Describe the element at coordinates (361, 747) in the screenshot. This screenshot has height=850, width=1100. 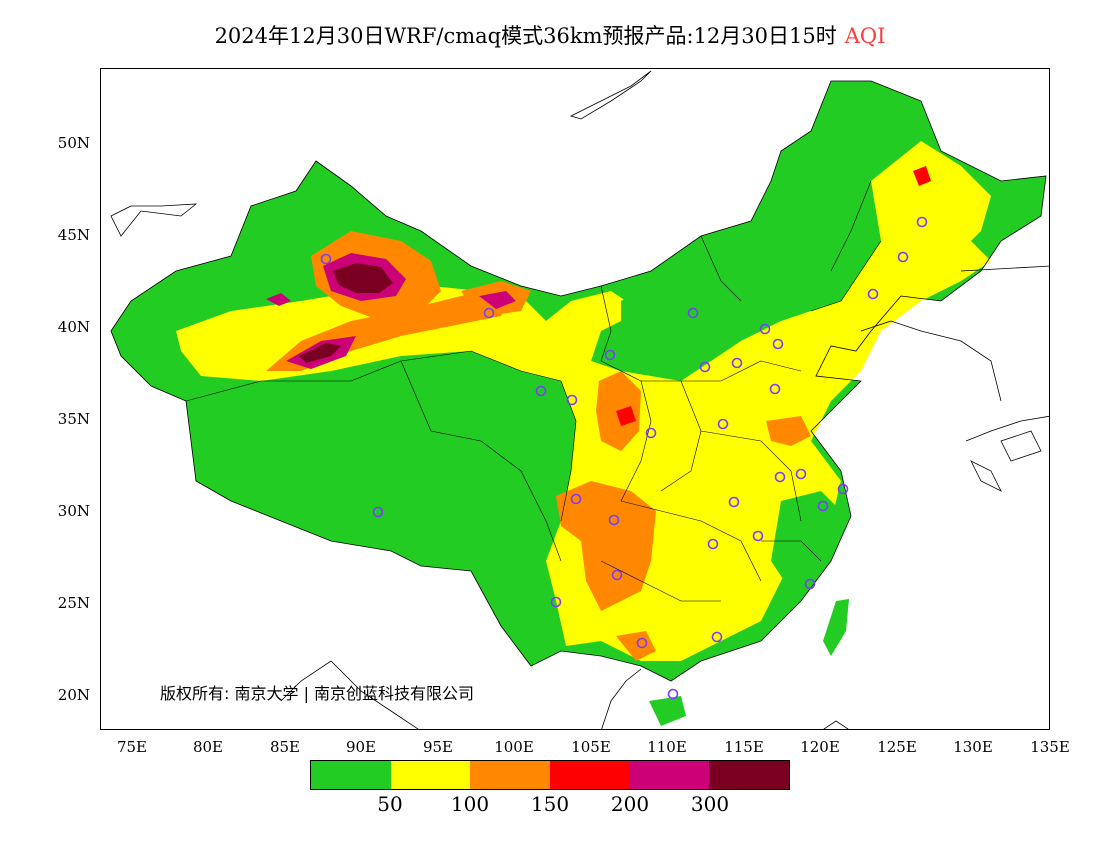
I see `lon-label-90e: 90E` at that location.